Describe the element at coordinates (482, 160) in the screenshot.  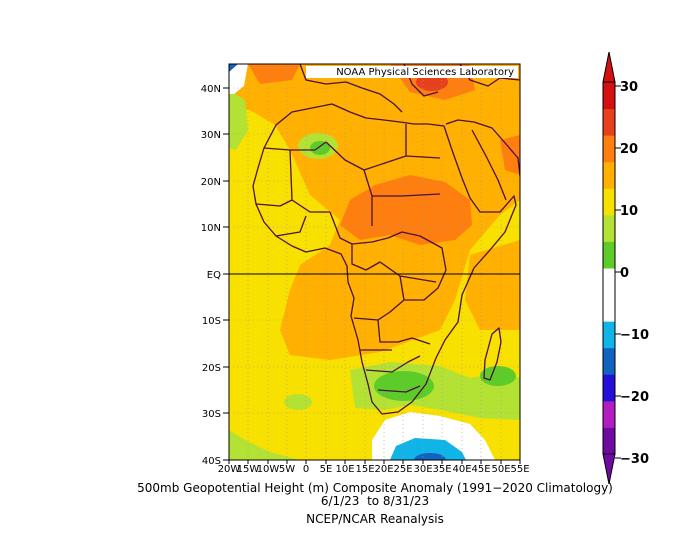
I see `arabian-peninsula-coastline` at that location.